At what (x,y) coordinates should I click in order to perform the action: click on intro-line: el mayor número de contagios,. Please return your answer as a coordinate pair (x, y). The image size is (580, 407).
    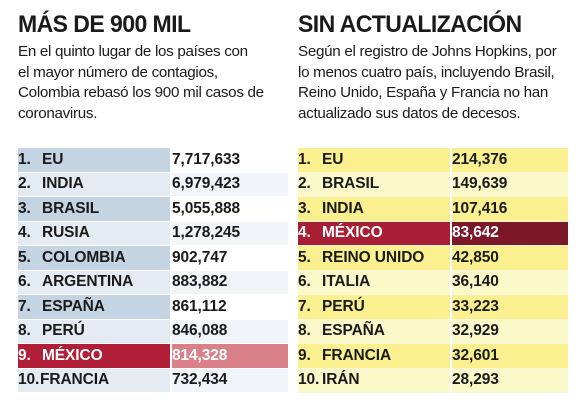
    Looking at the image, I should click on (118, 72).